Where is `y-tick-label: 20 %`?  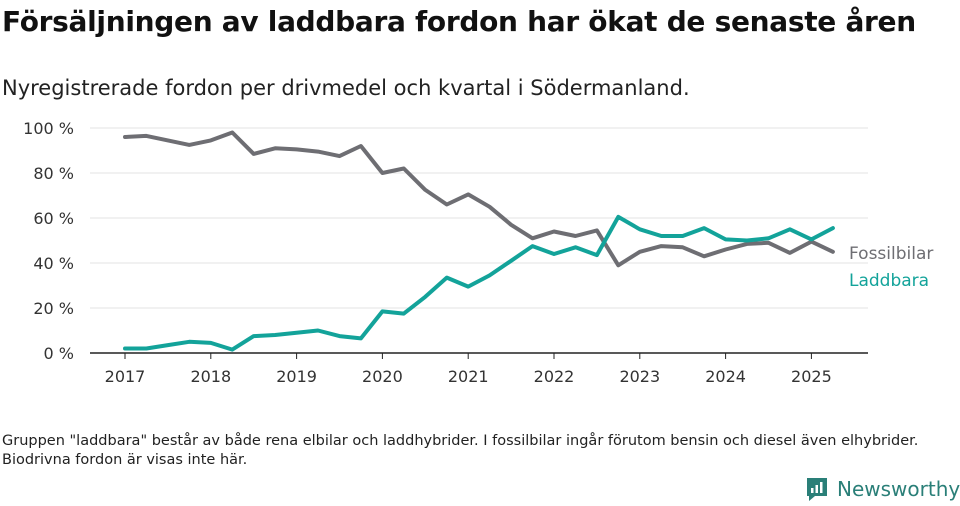 y-tick-label: 20 % is located at coordinates (53, 308).